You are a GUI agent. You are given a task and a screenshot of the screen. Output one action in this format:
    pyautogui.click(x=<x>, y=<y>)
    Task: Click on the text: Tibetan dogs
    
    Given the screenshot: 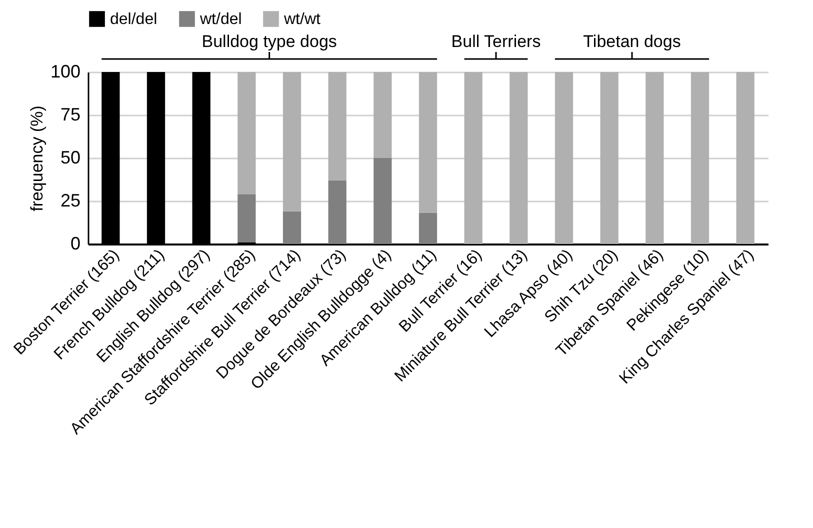 What is the action you would take?
    pyautogui.click(x=632, y=41)
    